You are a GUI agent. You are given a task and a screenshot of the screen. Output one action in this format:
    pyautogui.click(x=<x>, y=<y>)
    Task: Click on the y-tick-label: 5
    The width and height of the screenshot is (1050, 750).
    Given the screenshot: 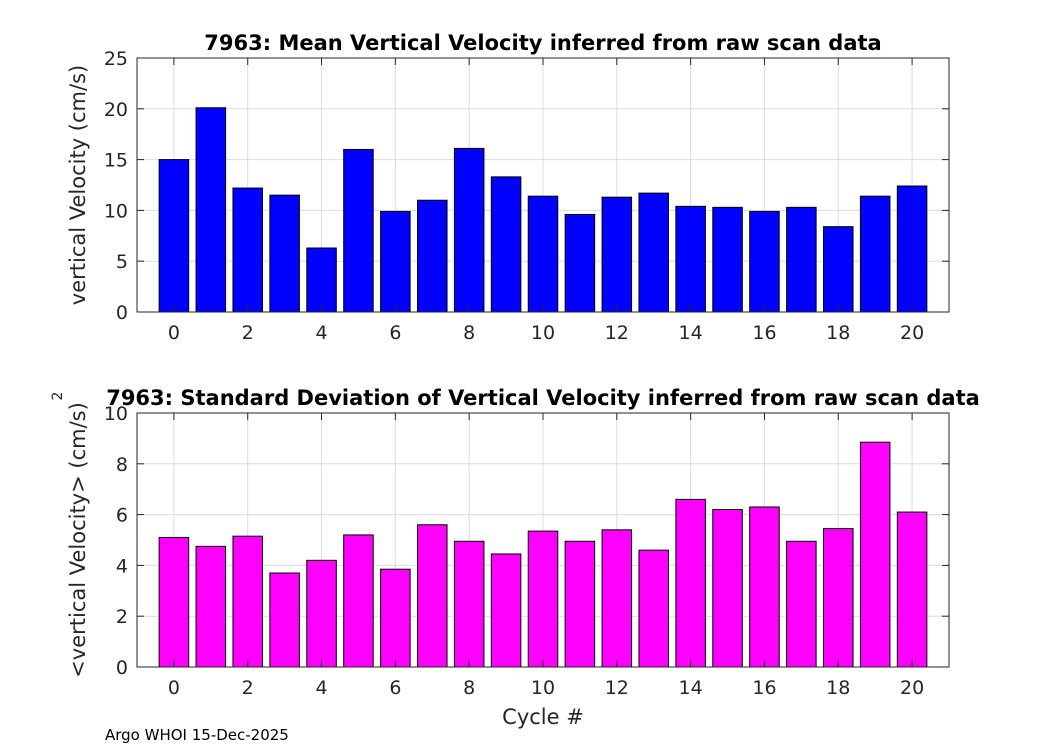 What is the action you would take?
    pyautogui.click(x=122, y=262)
    